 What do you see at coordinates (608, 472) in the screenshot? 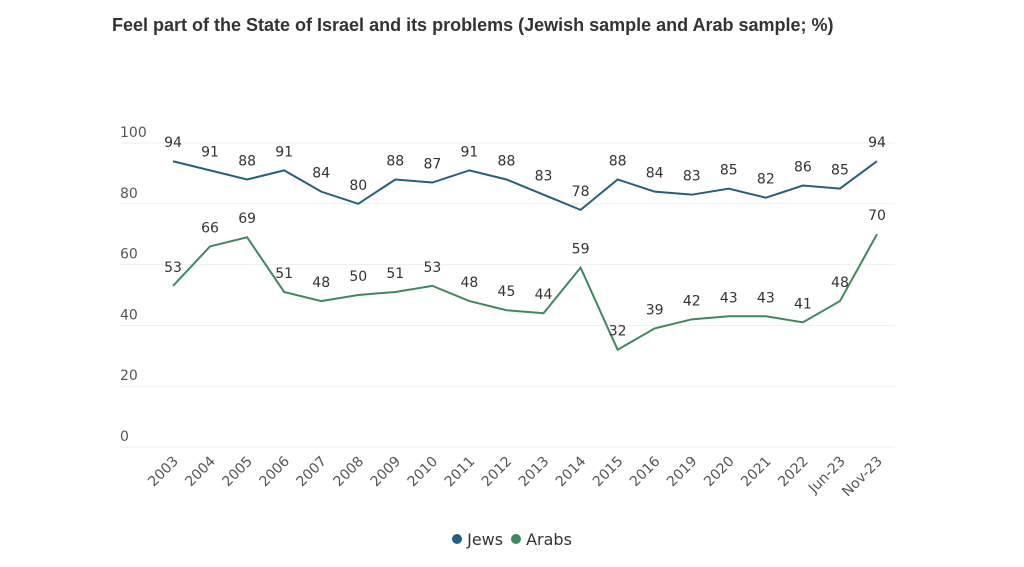
I see `x-tick-label: 2015` at bounding box center [608, 472].